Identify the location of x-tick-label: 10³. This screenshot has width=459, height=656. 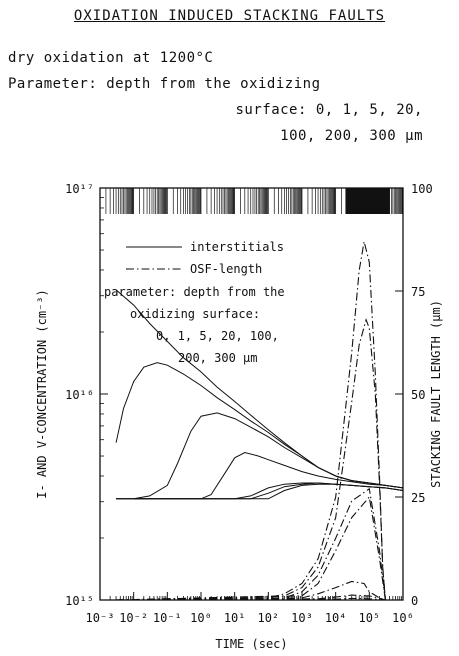
(302, 618).